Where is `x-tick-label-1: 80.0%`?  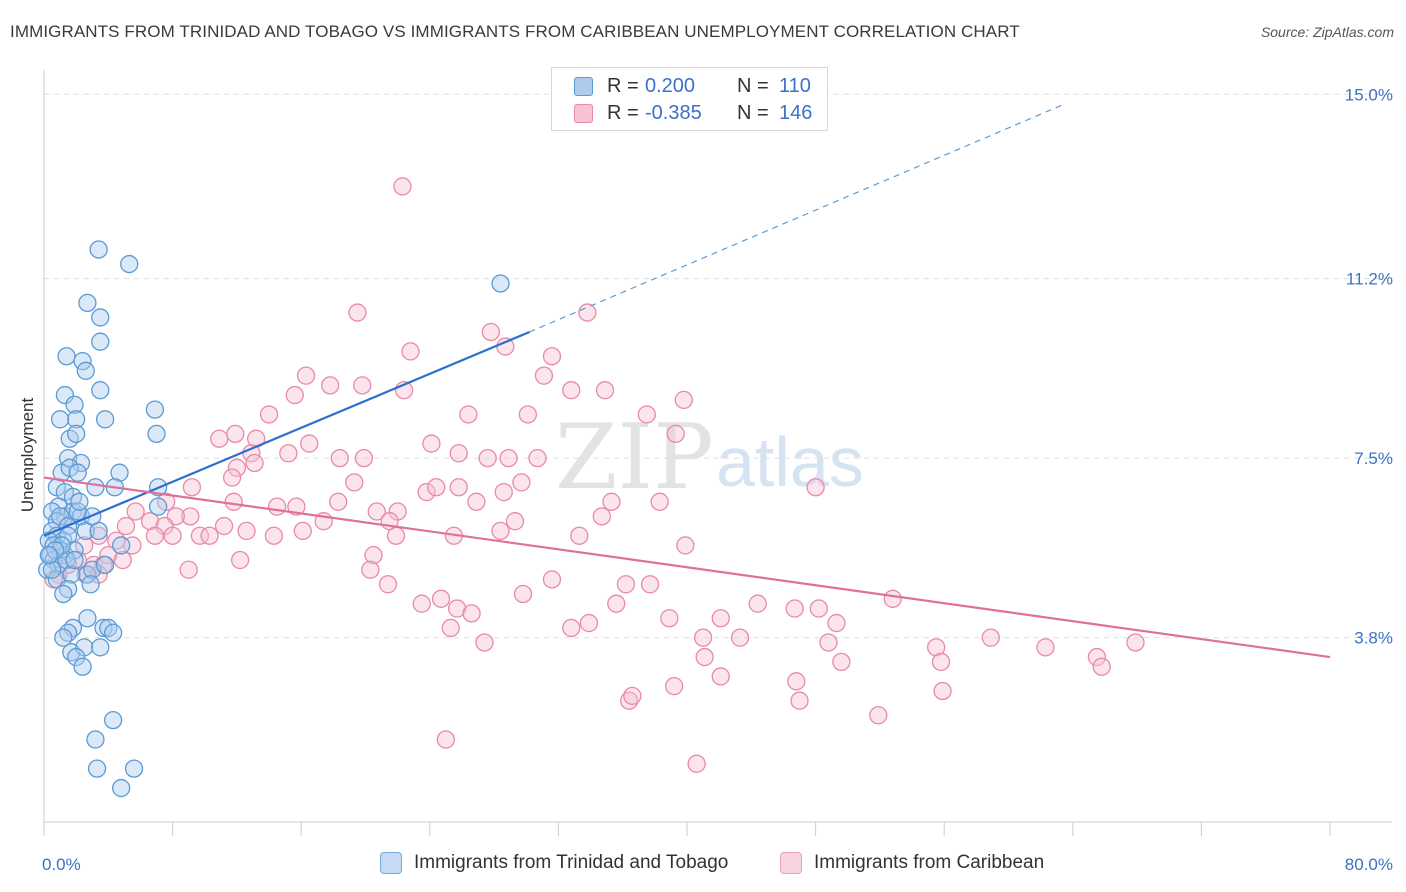
x-tick-label-1: 80.0% is located at coordinates (1369, 864).